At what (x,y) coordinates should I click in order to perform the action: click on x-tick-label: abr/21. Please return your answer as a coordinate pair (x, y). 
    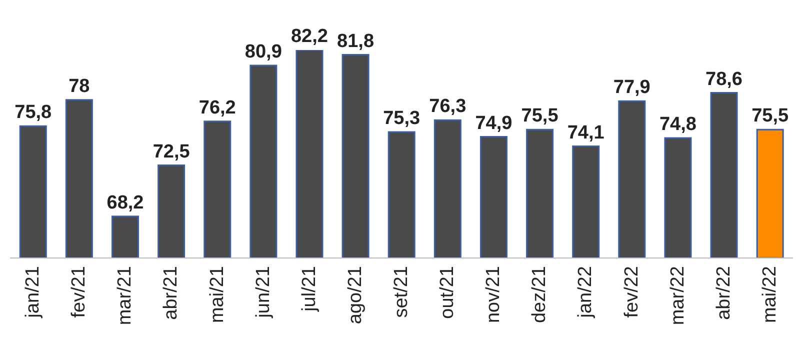
    Looking at the image, I should click on (171, 293).